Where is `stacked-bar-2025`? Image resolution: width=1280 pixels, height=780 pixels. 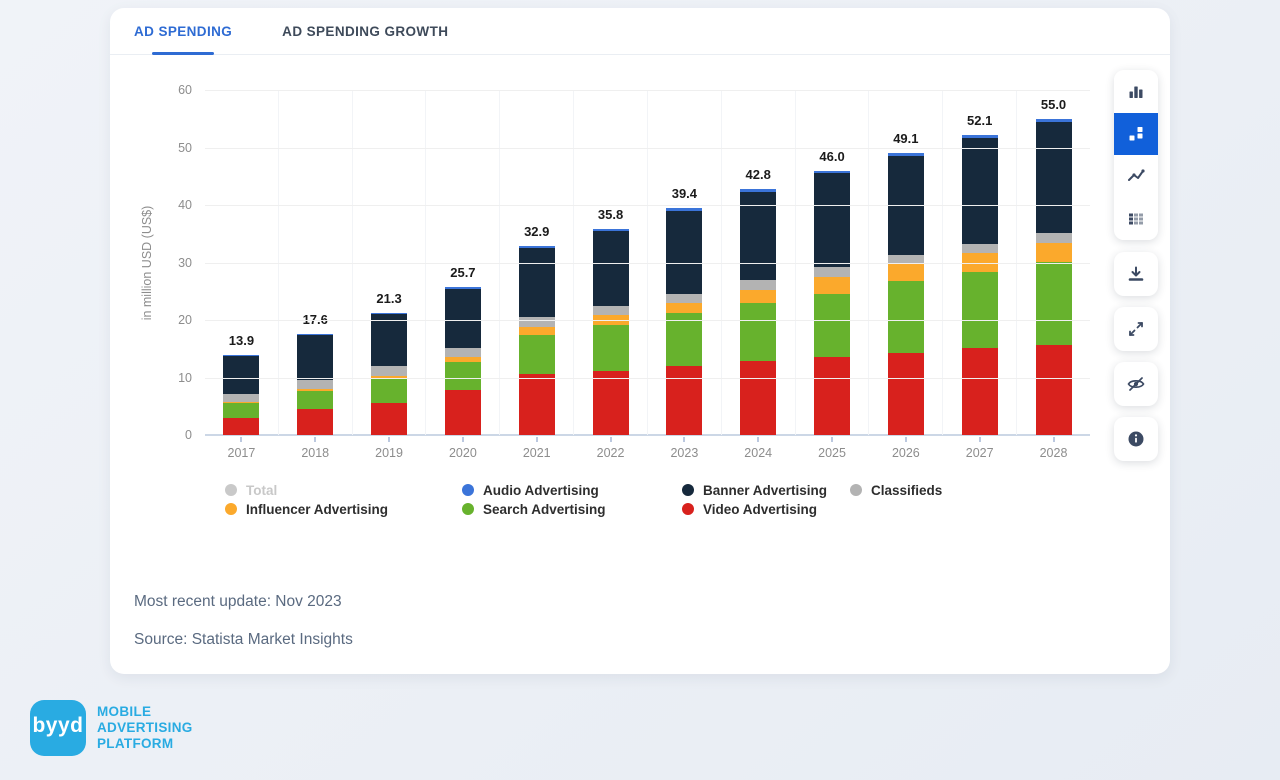 stacked-bar-2025 is located at coordinates (832, 302).